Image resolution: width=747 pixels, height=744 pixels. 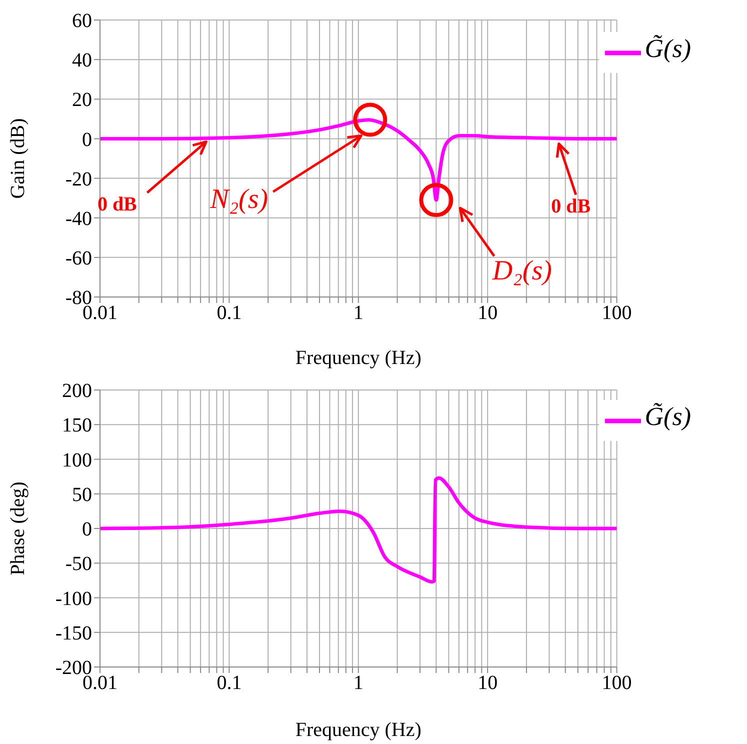 What do you see at coordinates (82, 100) in the screenshot?
I see `y-tick-label: 20` at bounding box center [82, 100].